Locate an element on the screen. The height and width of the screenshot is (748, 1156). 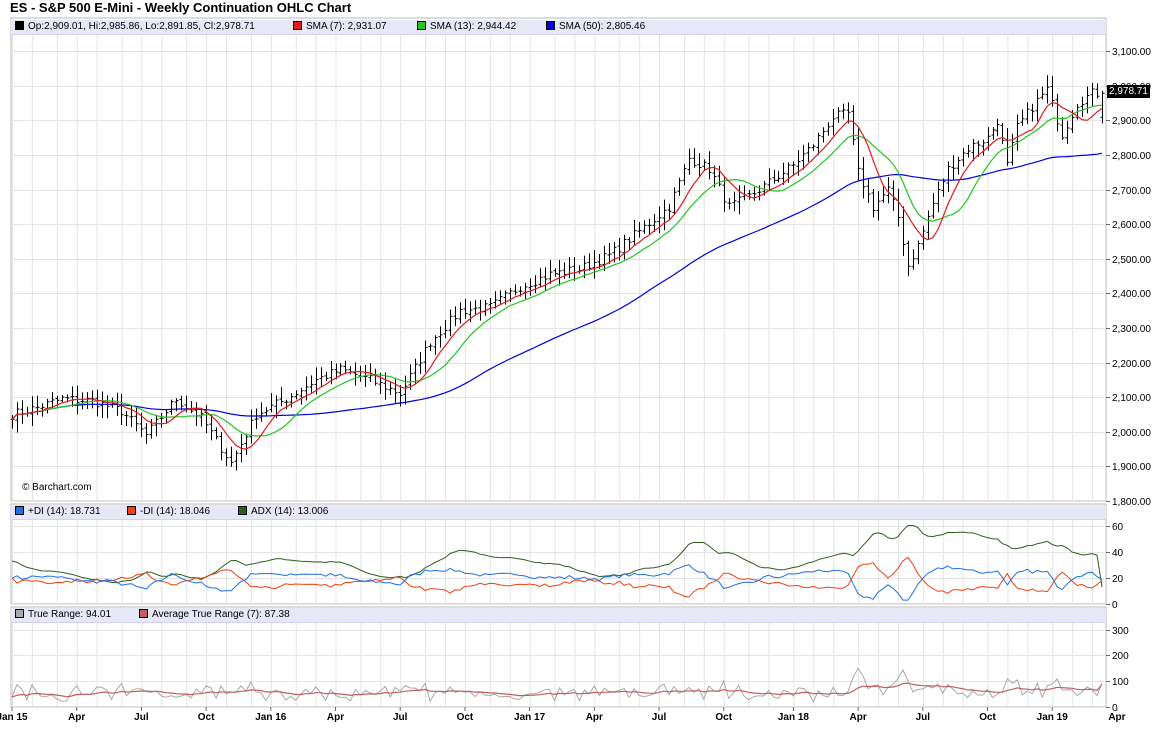
plus-di-legend-item: +DI (14): 18.731 is located at coordinates (58, 512).